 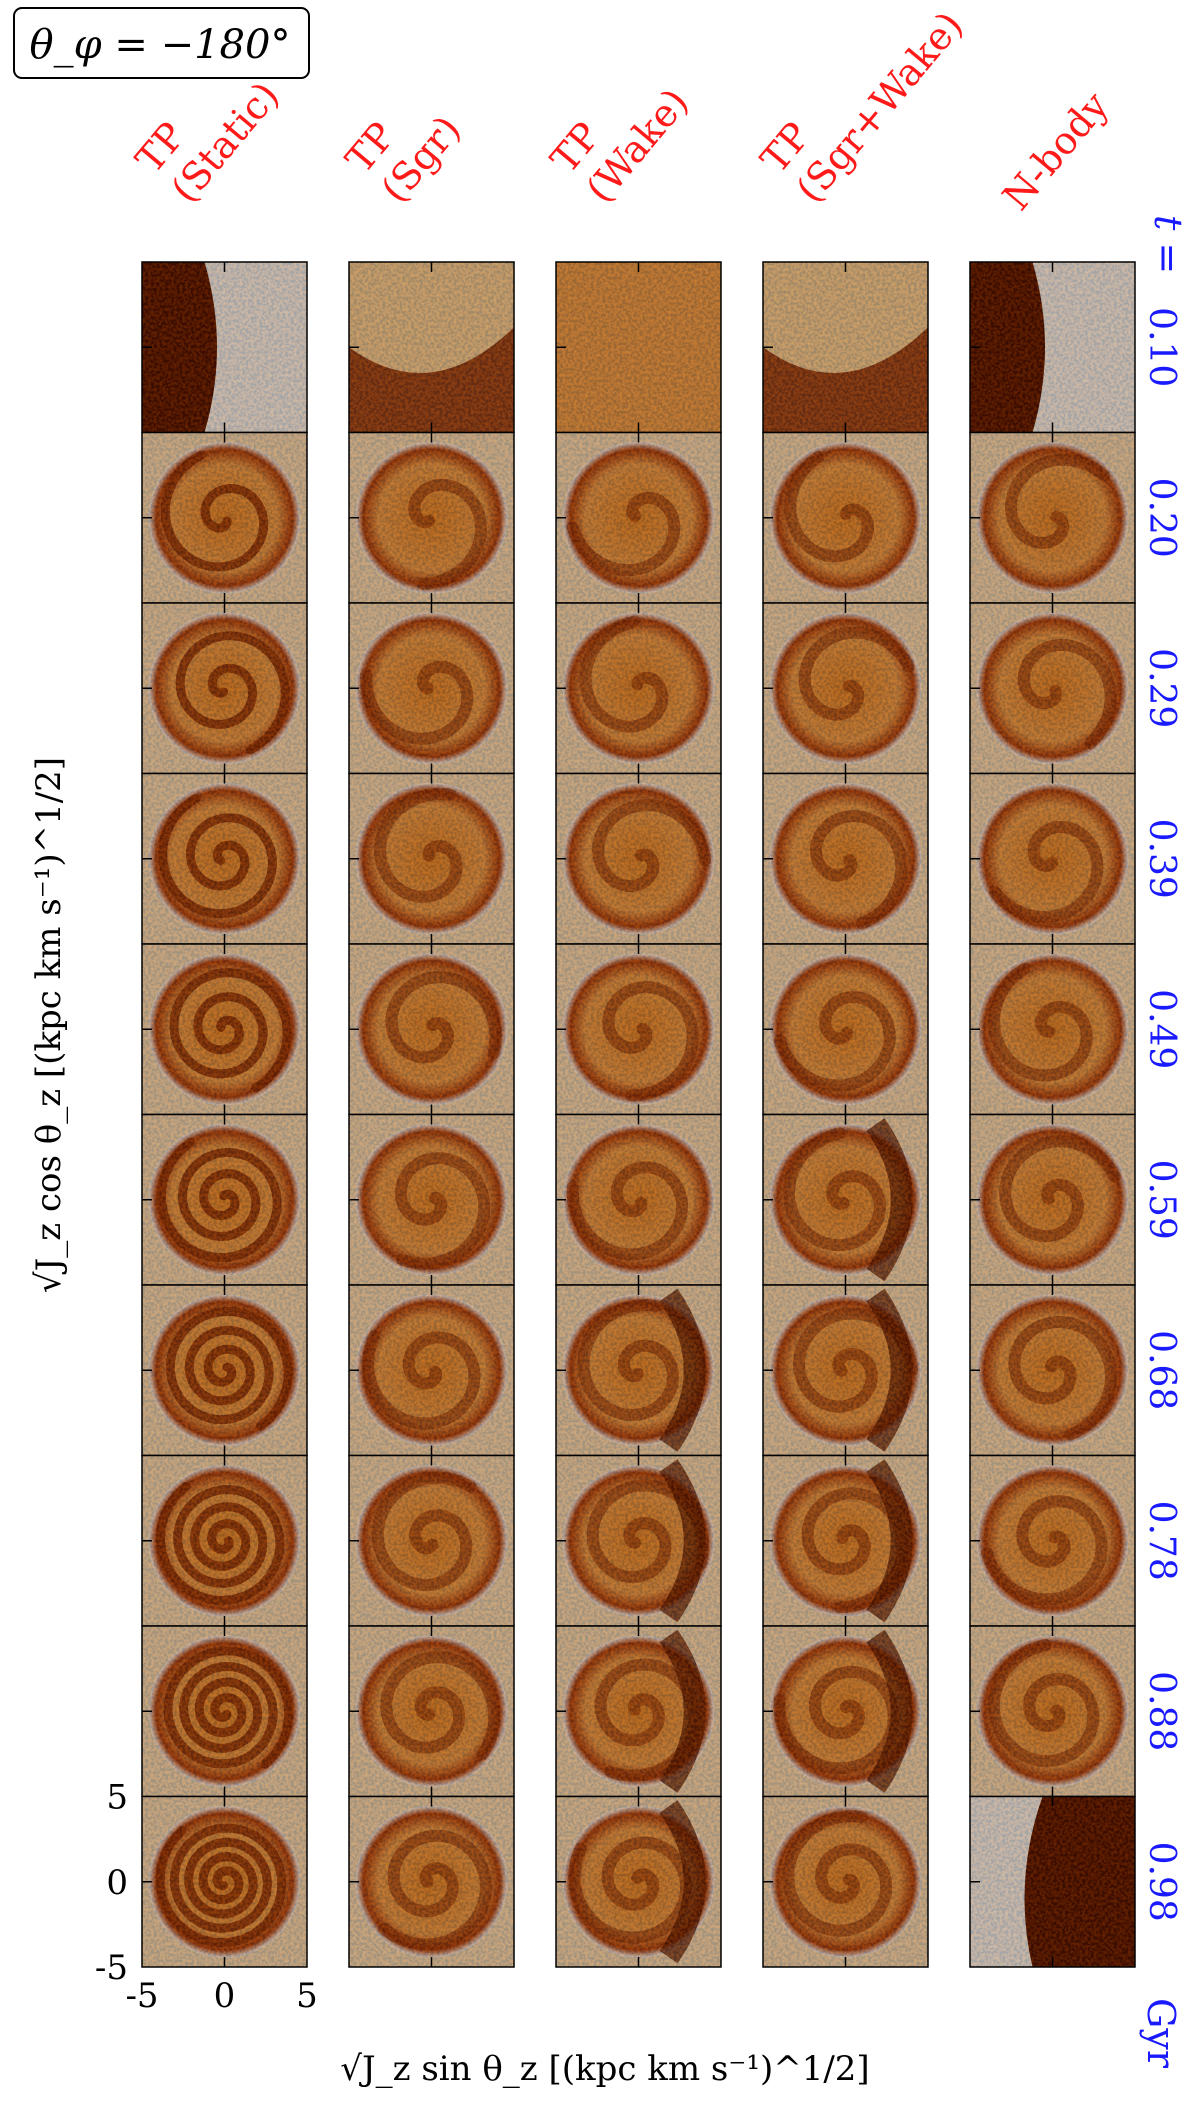 I want to click on tick-labels: 5 0 -5-5 0 5, so click(x=206, y=1897).